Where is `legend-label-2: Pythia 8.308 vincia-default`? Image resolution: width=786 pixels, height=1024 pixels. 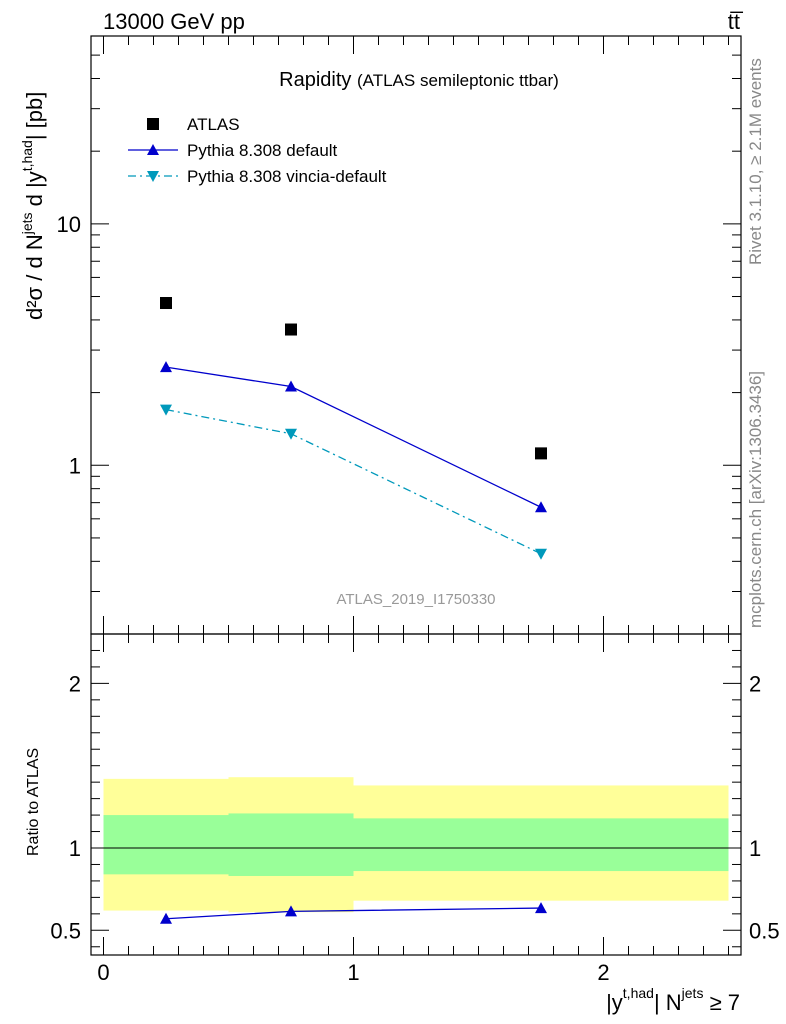
legend-label-2: Pythia 8.308 vincia-default is located at coordinates (287, 176).